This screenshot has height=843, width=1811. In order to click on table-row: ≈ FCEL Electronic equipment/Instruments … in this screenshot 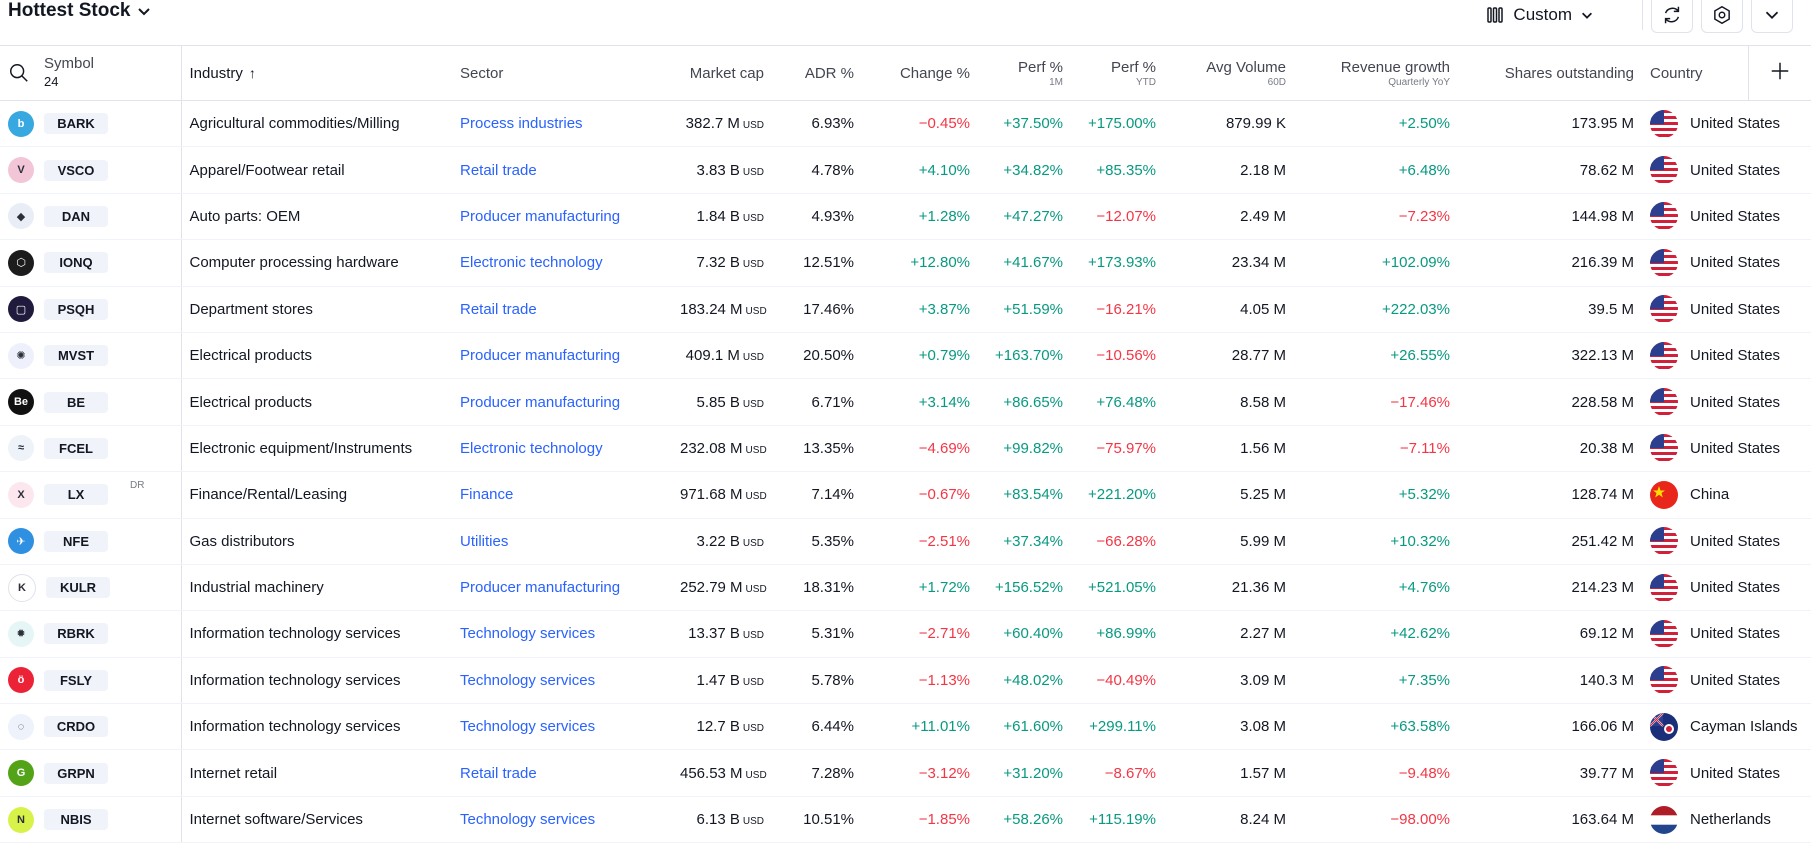, I will do `click(905, 449)`.